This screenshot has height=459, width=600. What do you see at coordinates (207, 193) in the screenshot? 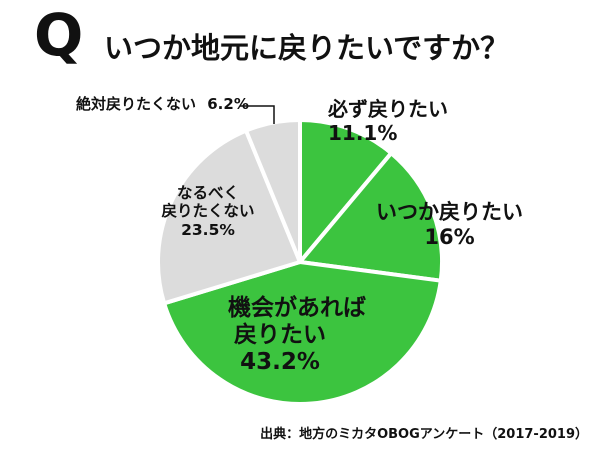
I see `slice-label-line: なるべく` at bounding box center [207, 193].